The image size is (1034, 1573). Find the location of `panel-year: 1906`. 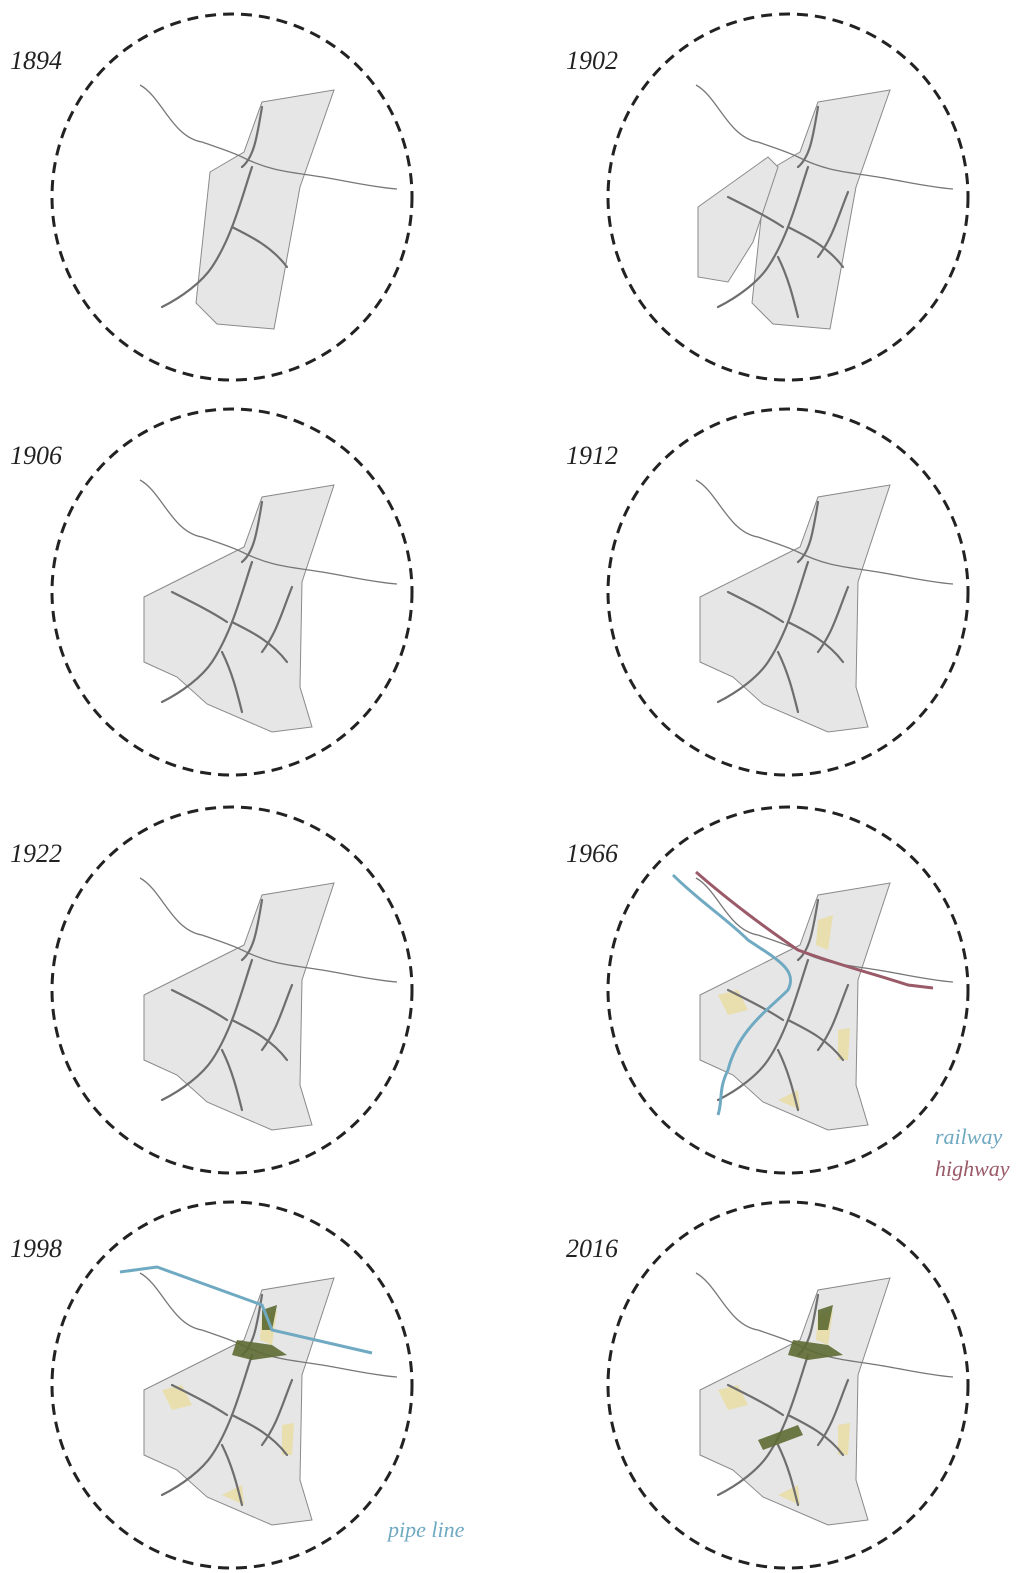

panel-year: 1906 is located at coordinates (36, 455).